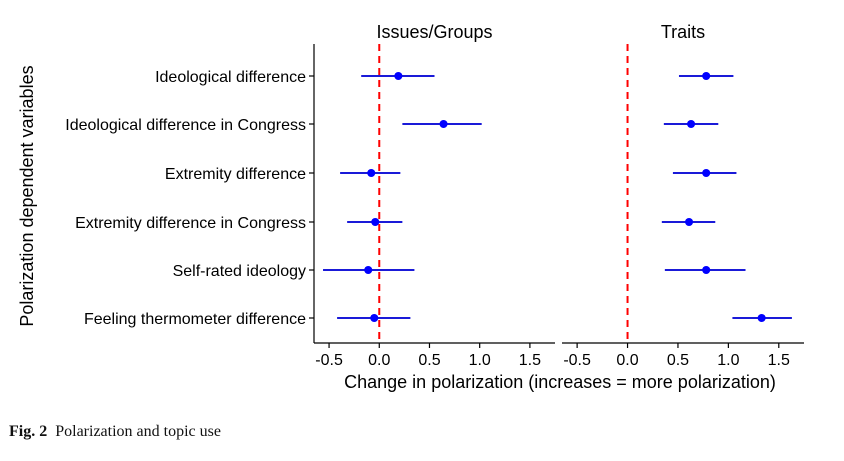 The image size is (844, 461). Describe the element at coordinates (28, 431) in the screenshot. I see `figure-number: Fig. 2` at that location.